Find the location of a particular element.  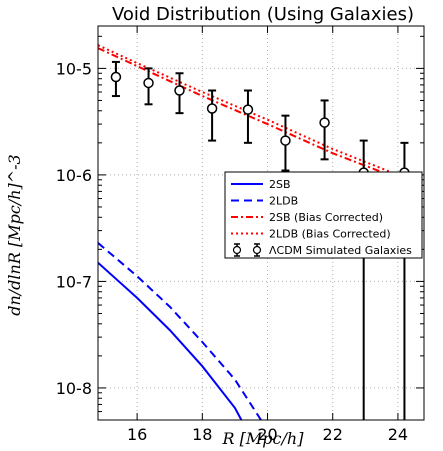

x-tick-label: 16 is located at coordinates (137, 434).